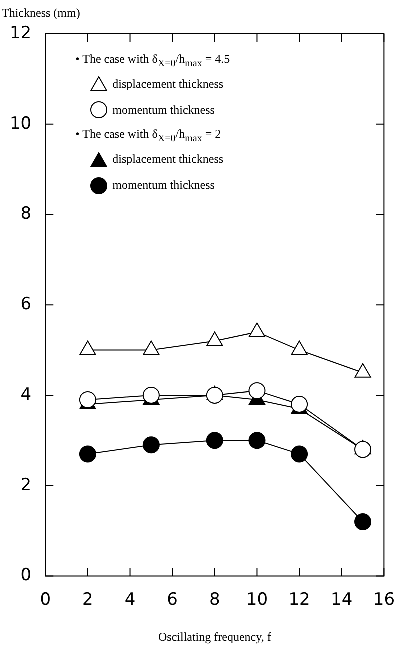 The width and height of the screenshot is (401, 655). What do you see at coordinates (88, 600) in the screenshot?
I see `x-tick-label: 2` at bounding box center [88, 600].